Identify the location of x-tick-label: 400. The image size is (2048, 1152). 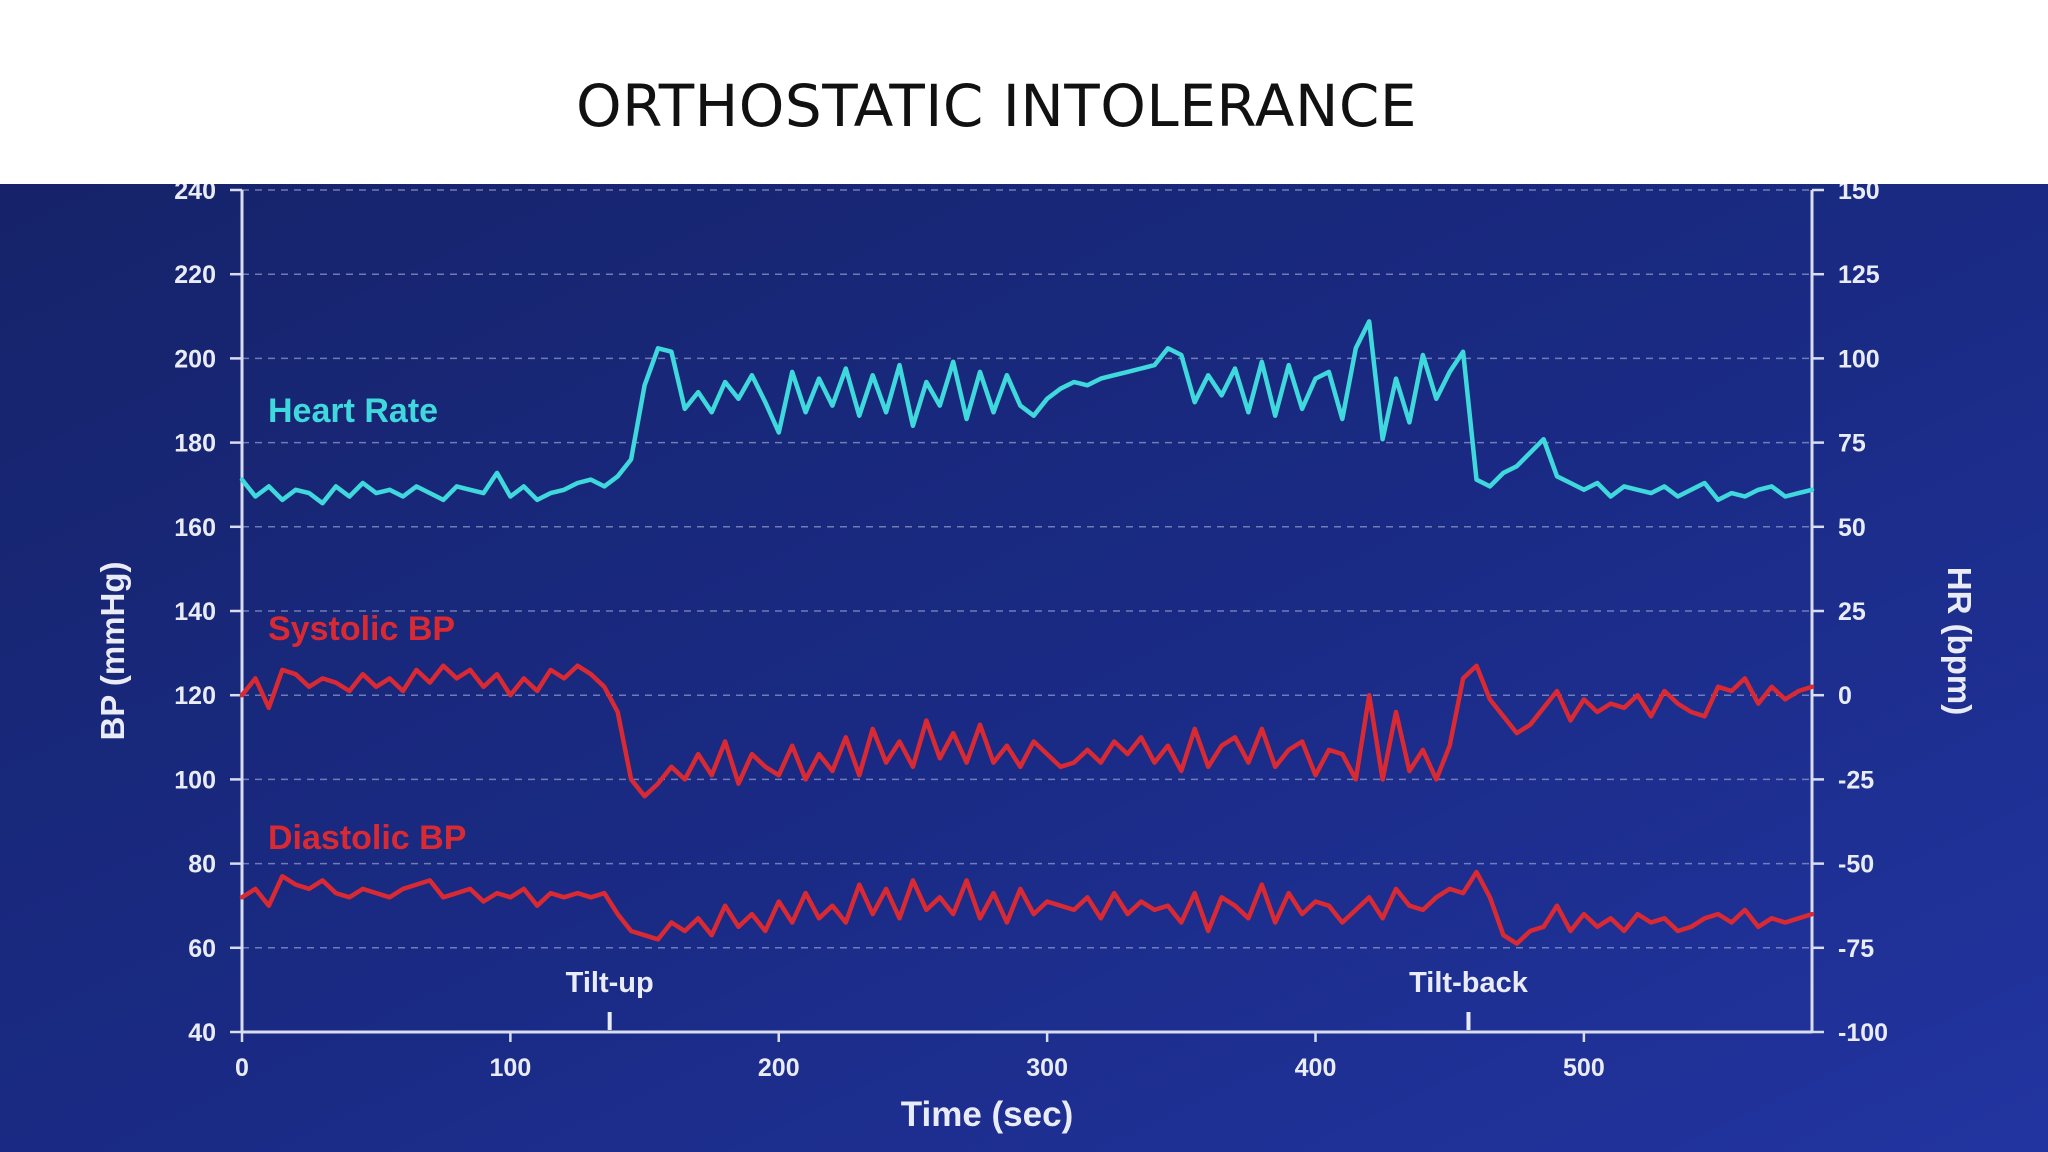
(1316, 1068).